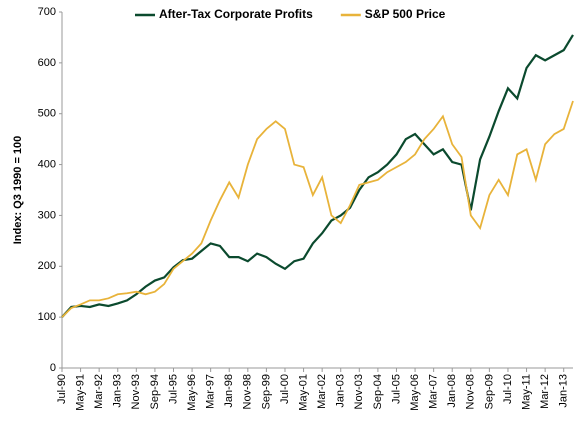 The height and width of the screenshot is (425, 584). I want to click on x-tick-label: Jul-10, so click(508, 389).